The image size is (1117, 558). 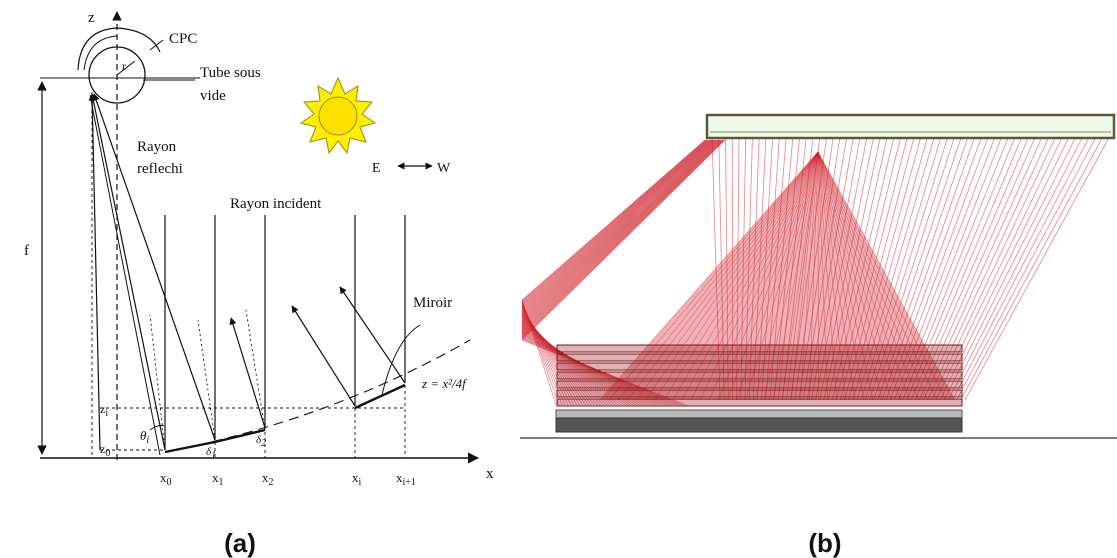 I want to click on sun-icon, so click(x=338, y=115).